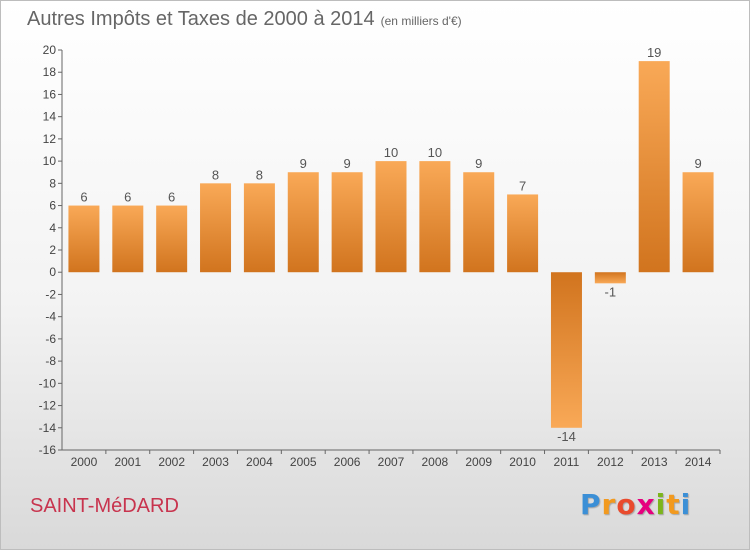 This screenshot has width=750, height=550. Describe the element at coordinates (171, 197) in the screenshot. I see `data-label-2002: 6` at that location.